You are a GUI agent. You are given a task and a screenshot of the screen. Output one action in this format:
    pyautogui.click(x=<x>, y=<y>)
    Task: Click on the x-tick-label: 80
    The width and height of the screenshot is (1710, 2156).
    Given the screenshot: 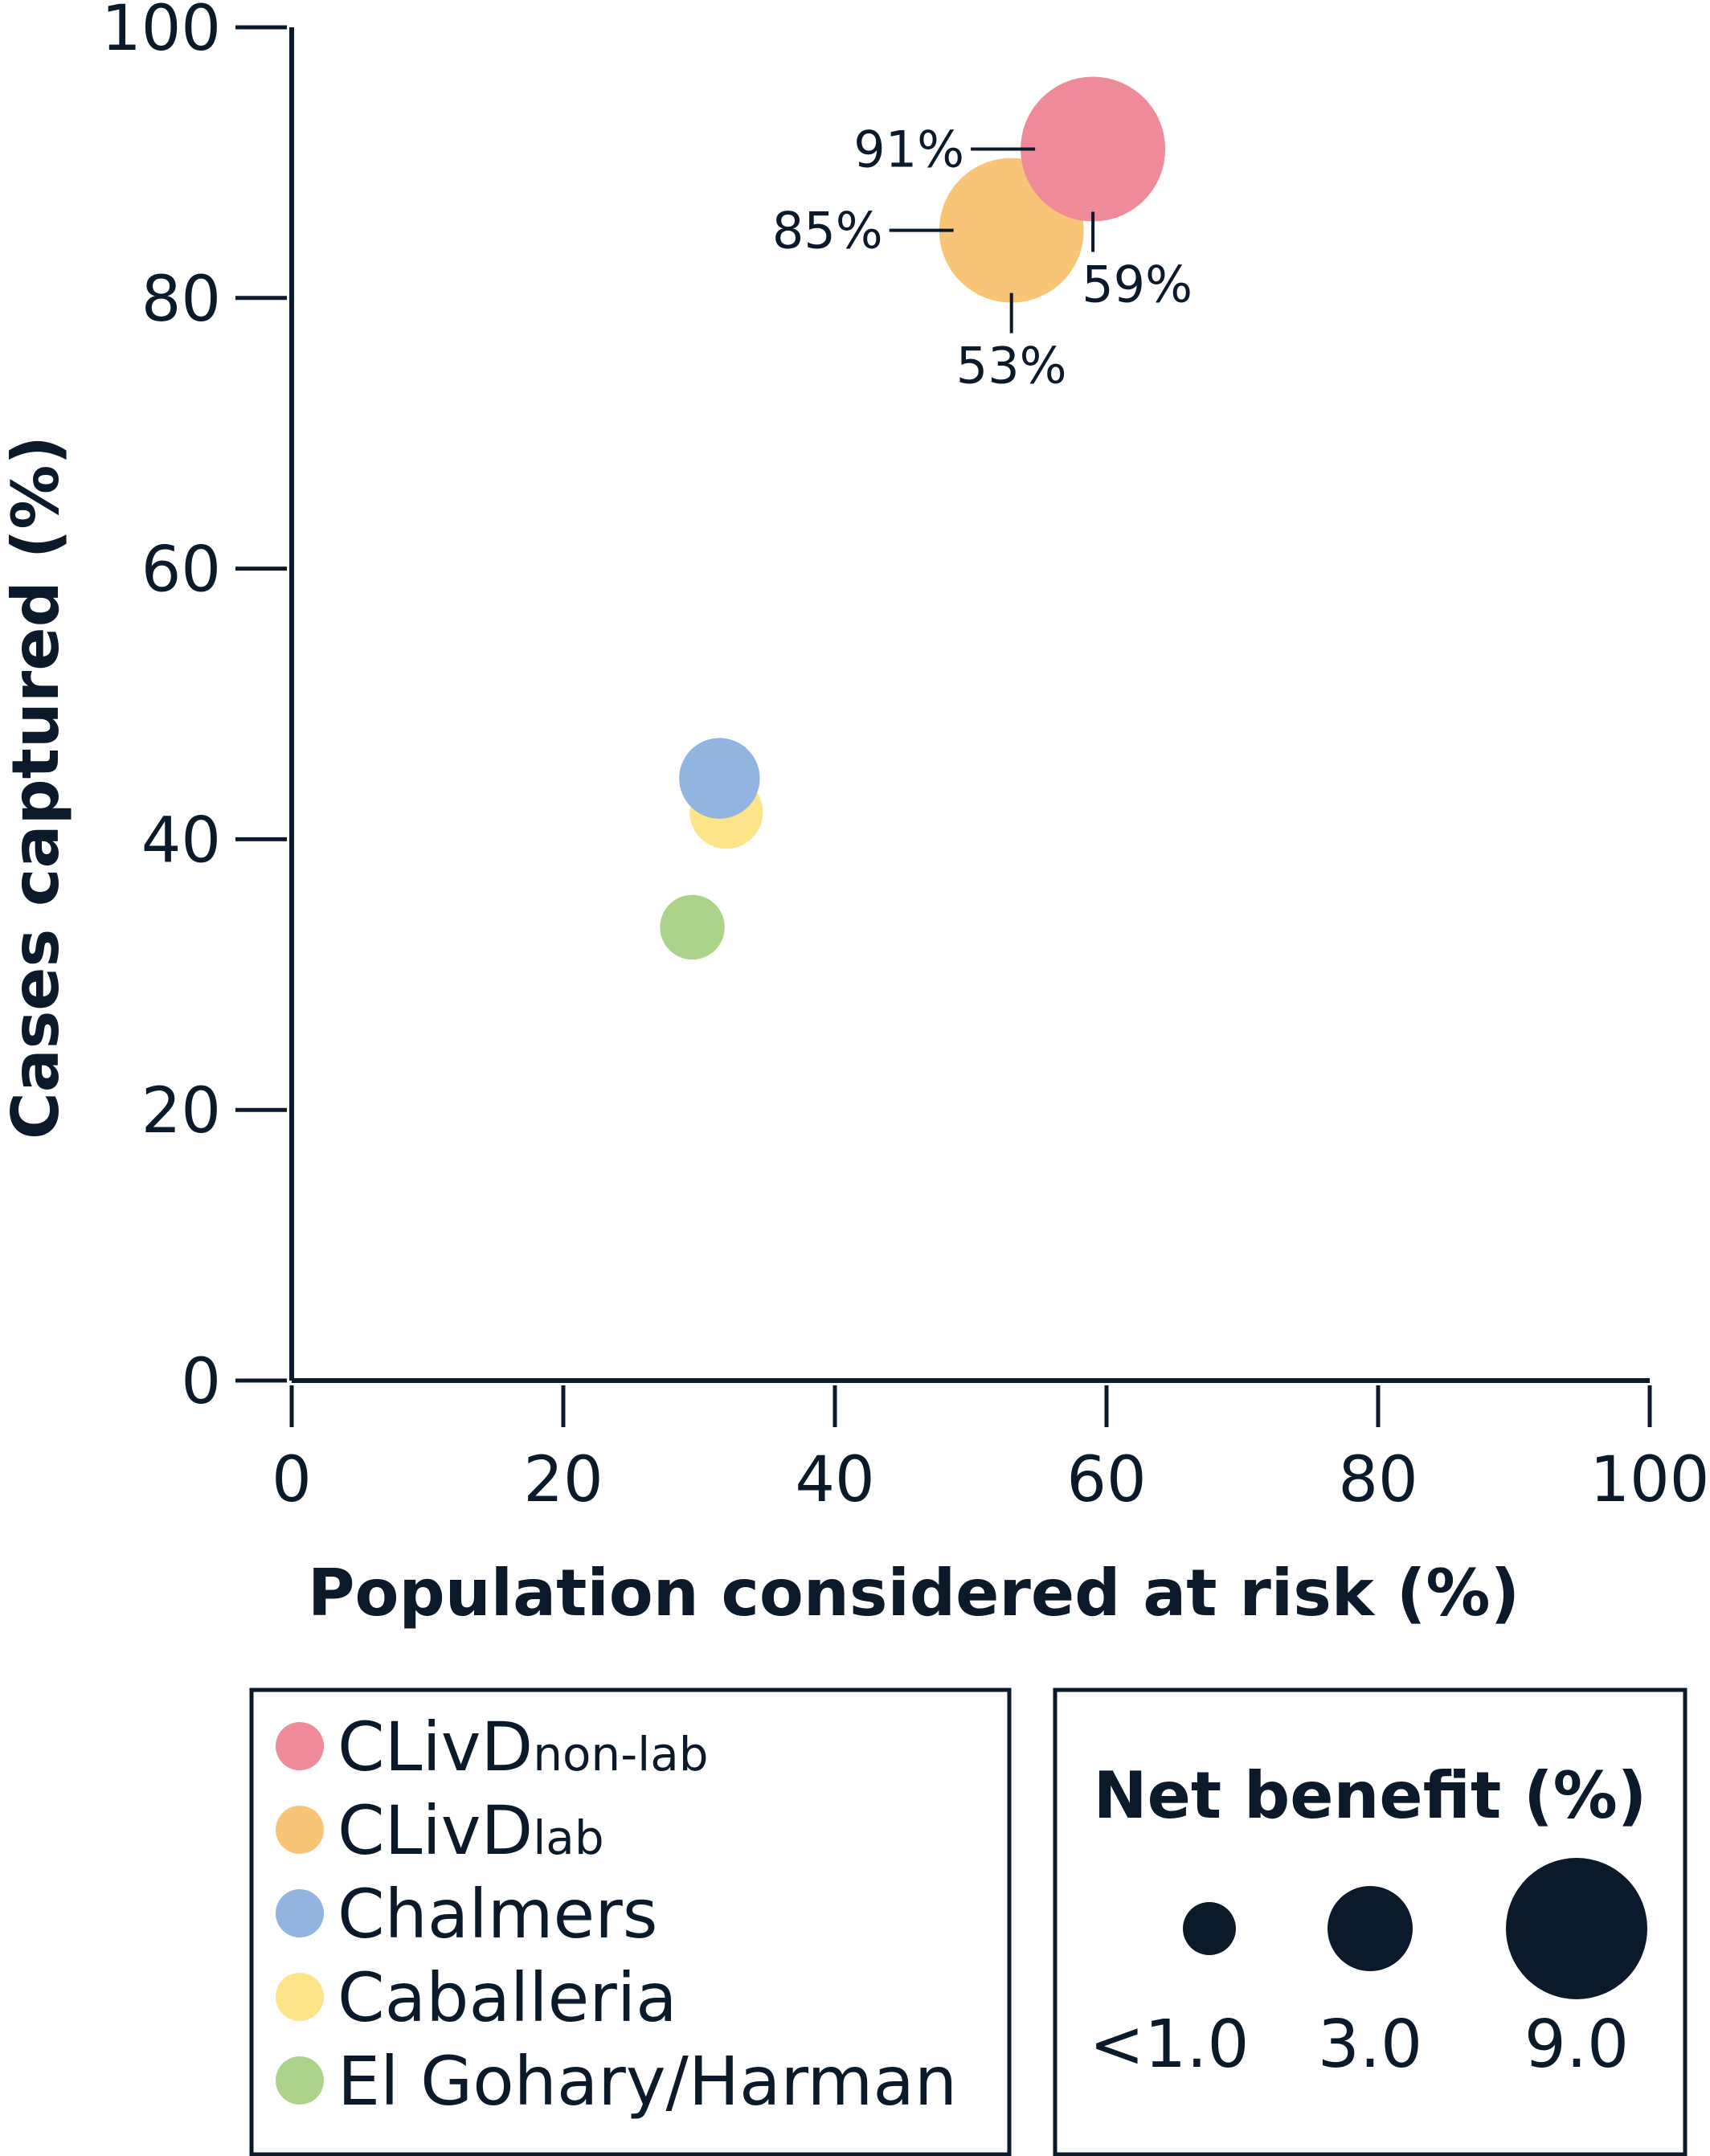 What is the action you would take?
    pyautogui.click(x=1378, y=1480)
    